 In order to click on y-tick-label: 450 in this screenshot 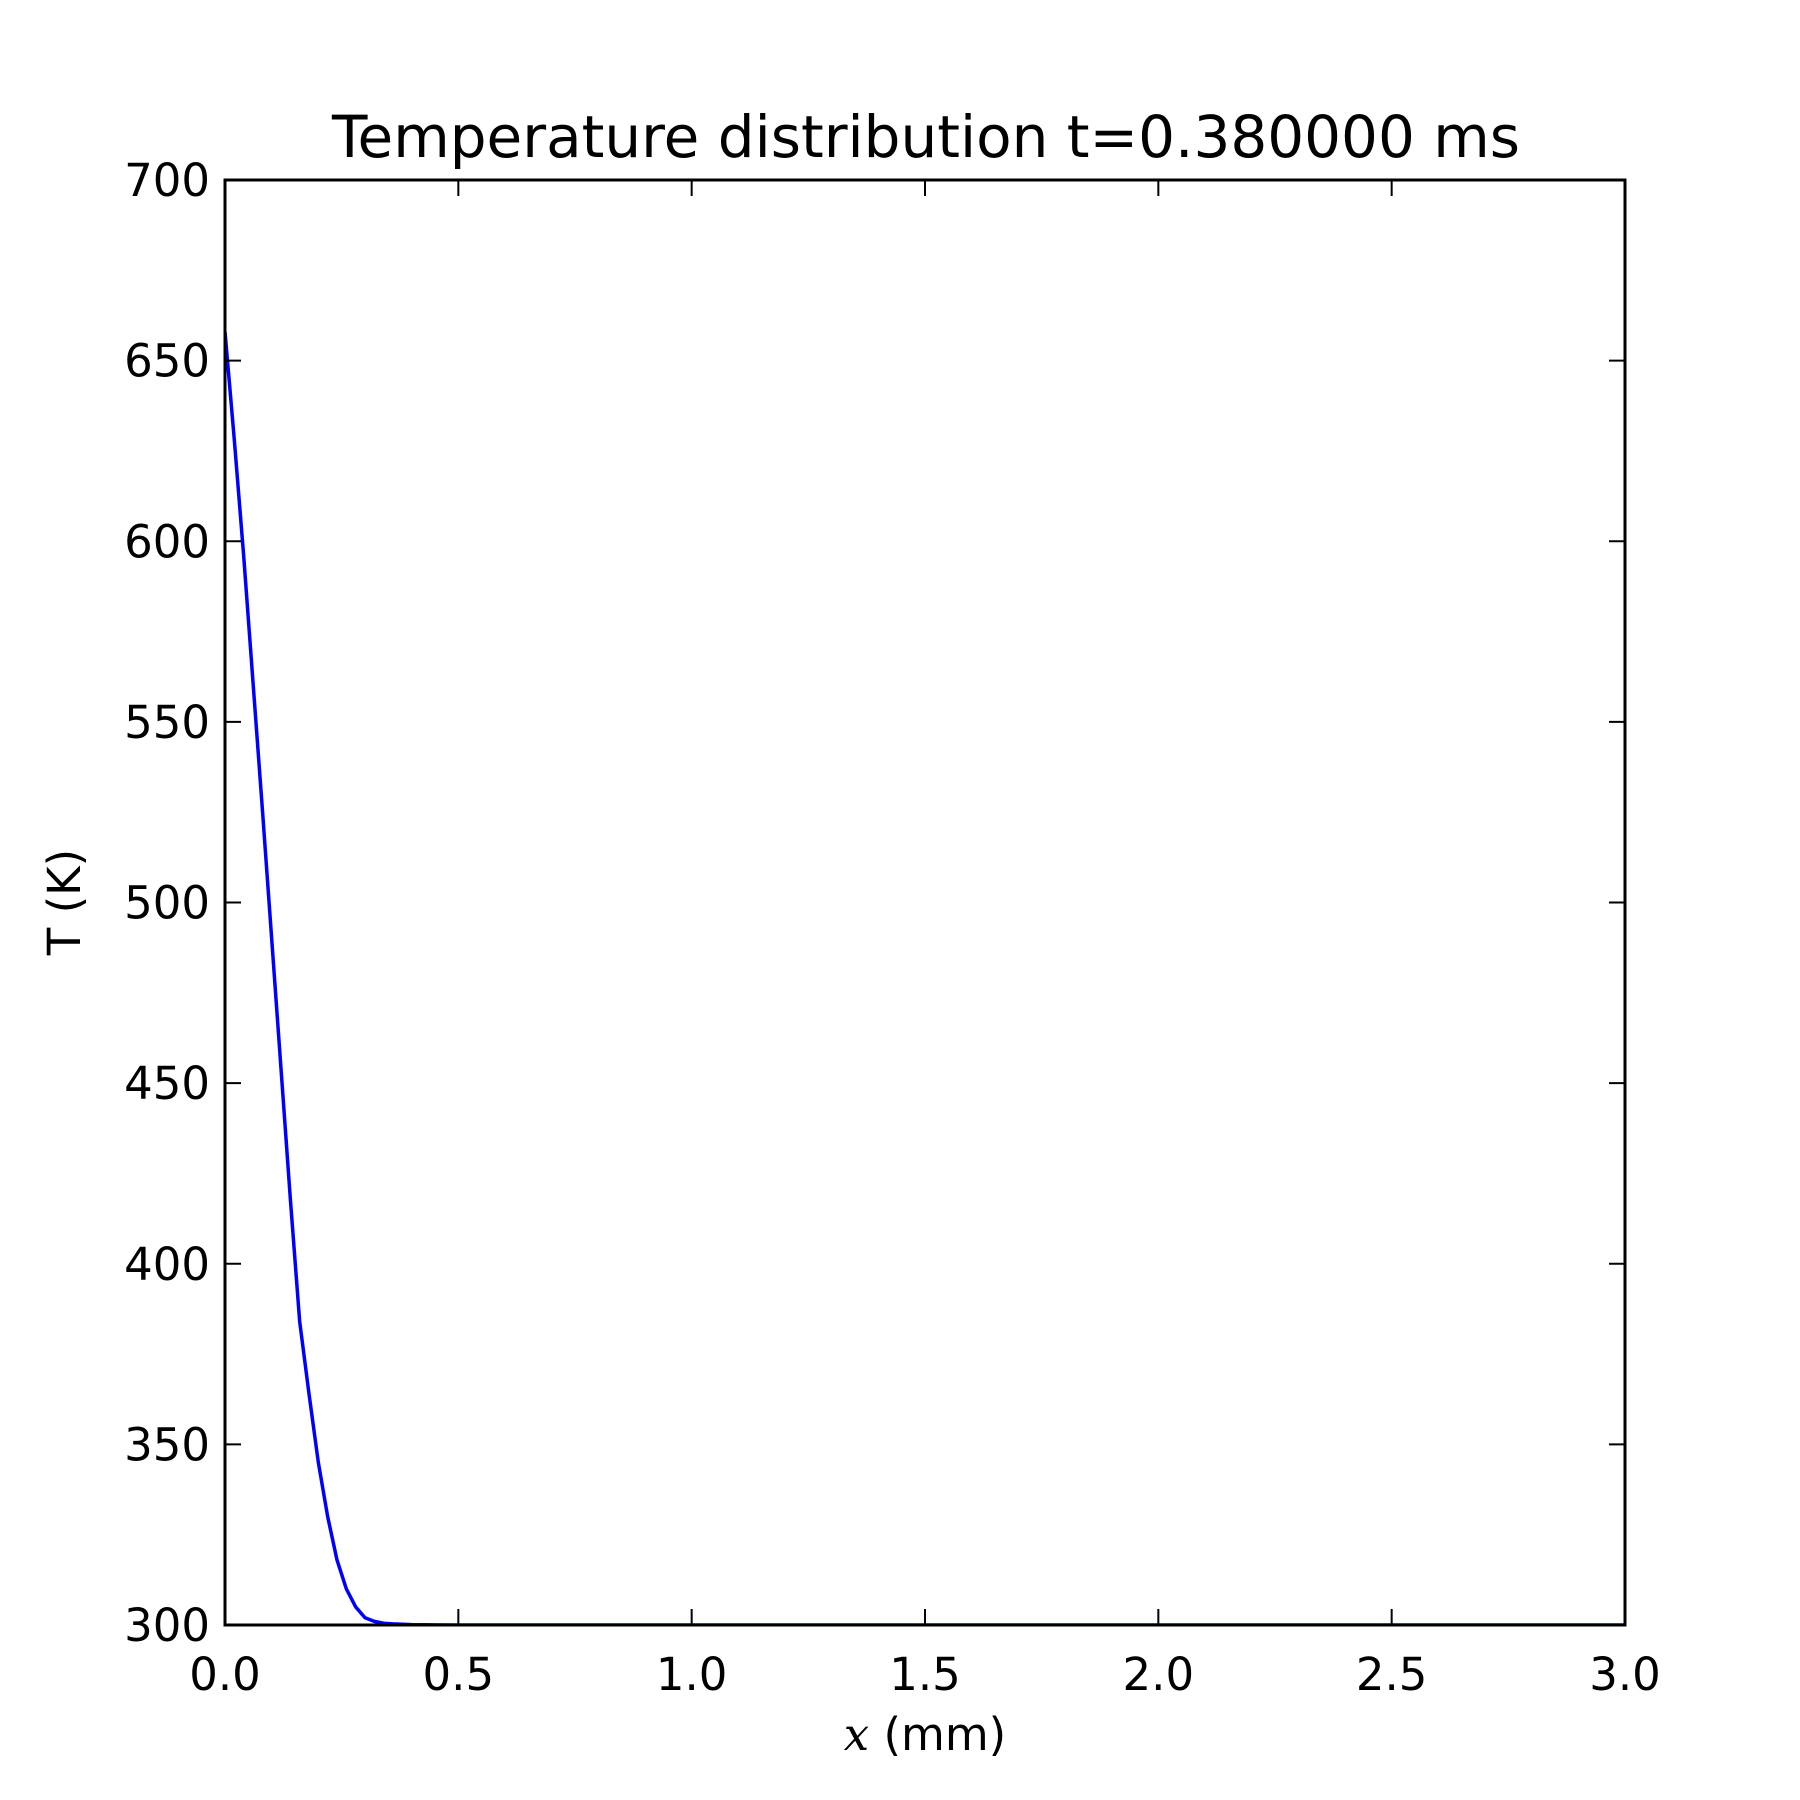, I will do `click(167, 1083)`.